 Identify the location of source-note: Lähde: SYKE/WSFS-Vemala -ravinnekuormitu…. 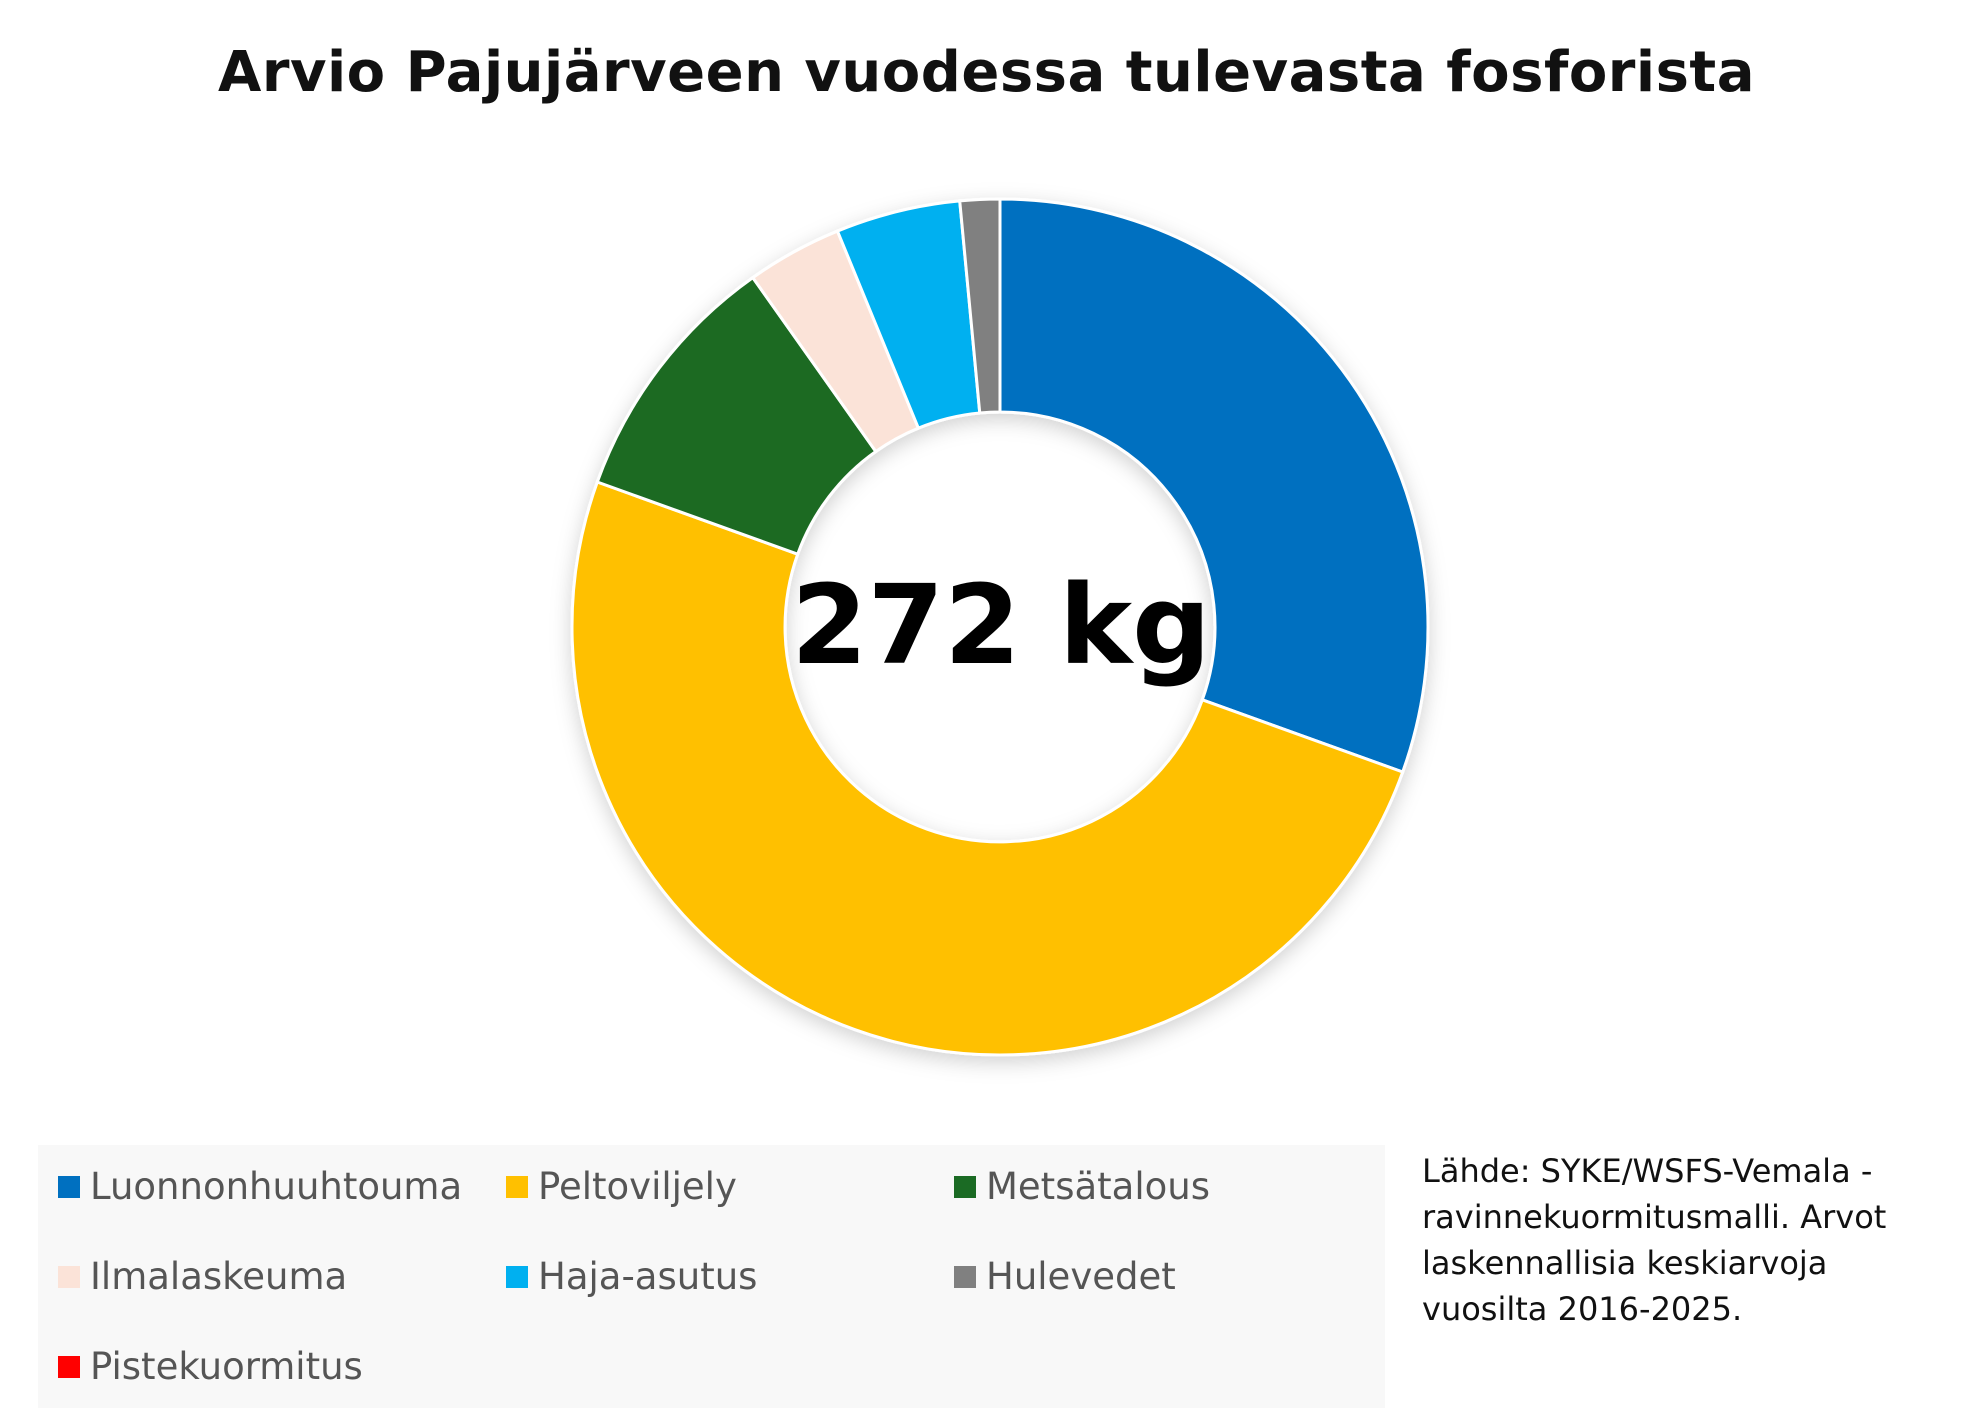
(1654, 1240).